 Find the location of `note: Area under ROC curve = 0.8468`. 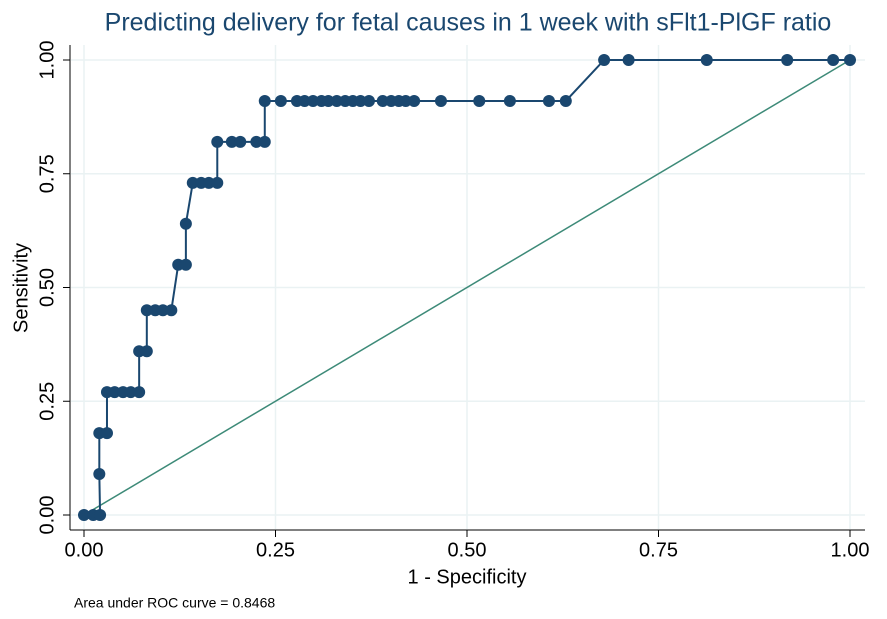

note: Area under ROC curve = 0.8468 is located at coordinates (174, 603).